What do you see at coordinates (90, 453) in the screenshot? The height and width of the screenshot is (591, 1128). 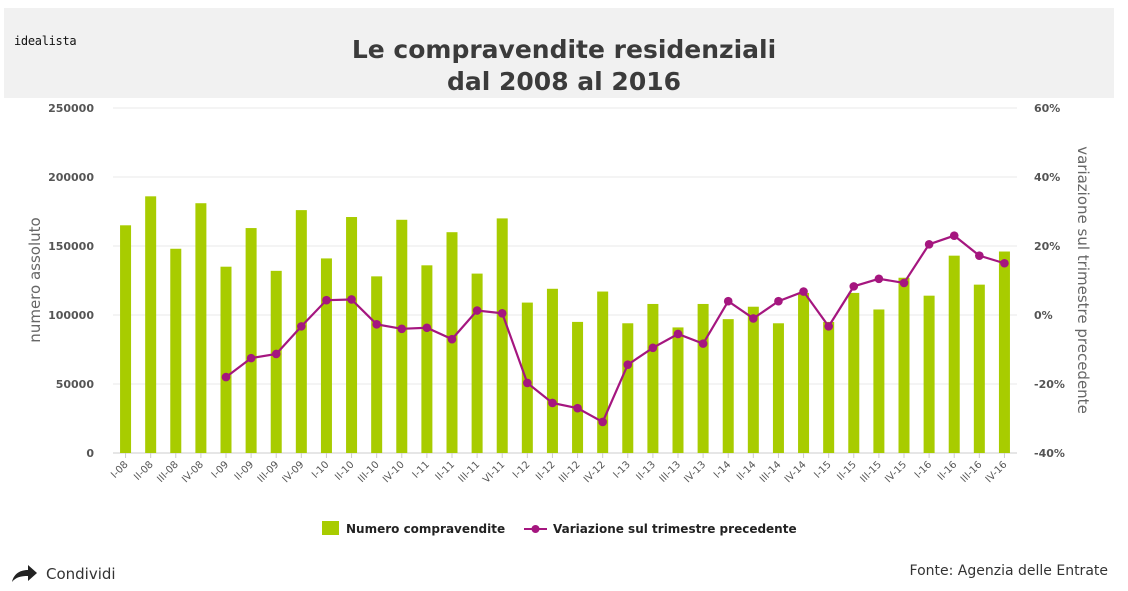 I see `y-tick-label: 0` at bounding box center [90, 453].